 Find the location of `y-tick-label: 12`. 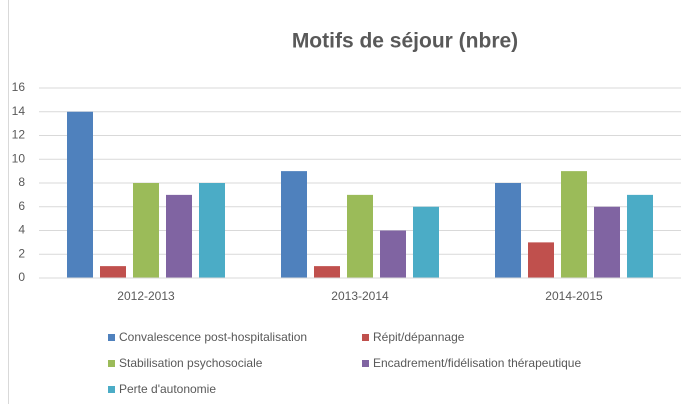

y-tick-label: 12 is located at coordinates (19, 135).